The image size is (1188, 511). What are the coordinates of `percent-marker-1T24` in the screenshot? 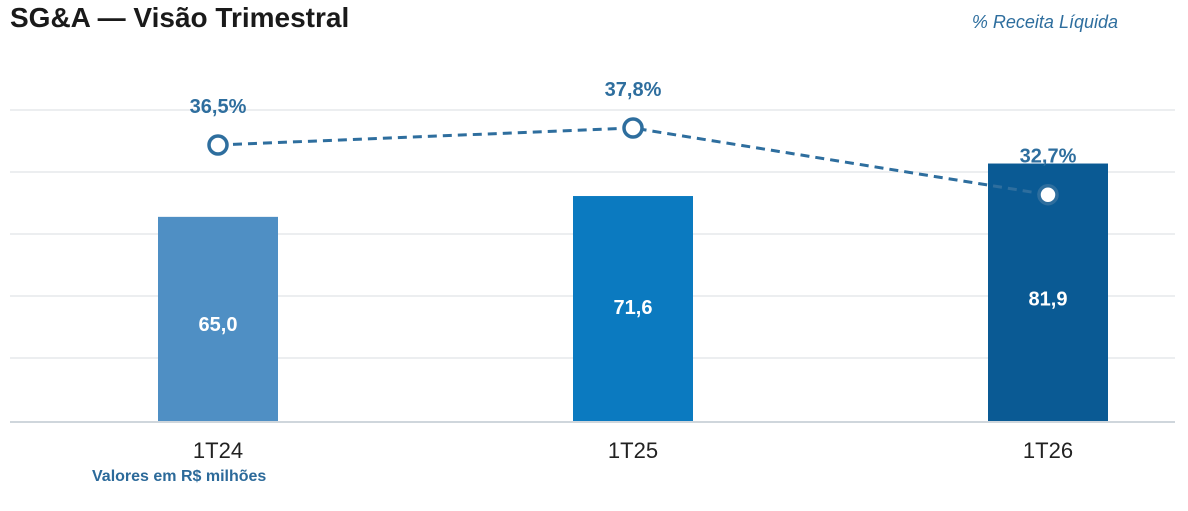 It's located at (218, 145).